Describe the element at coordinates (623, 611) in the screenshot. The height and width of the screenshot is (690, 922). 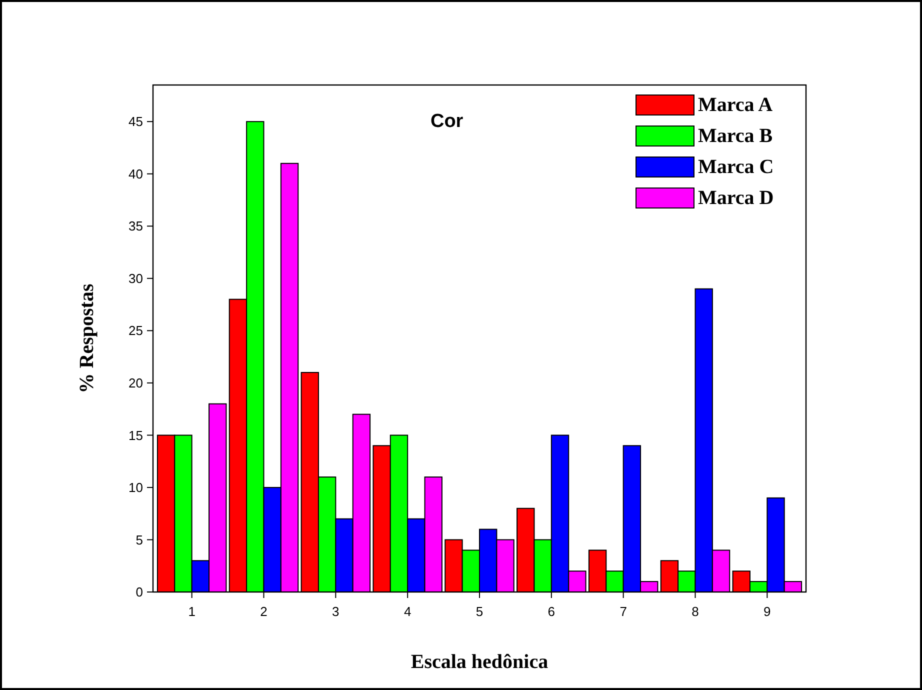
I see `x-tick-label: 7` at that location.